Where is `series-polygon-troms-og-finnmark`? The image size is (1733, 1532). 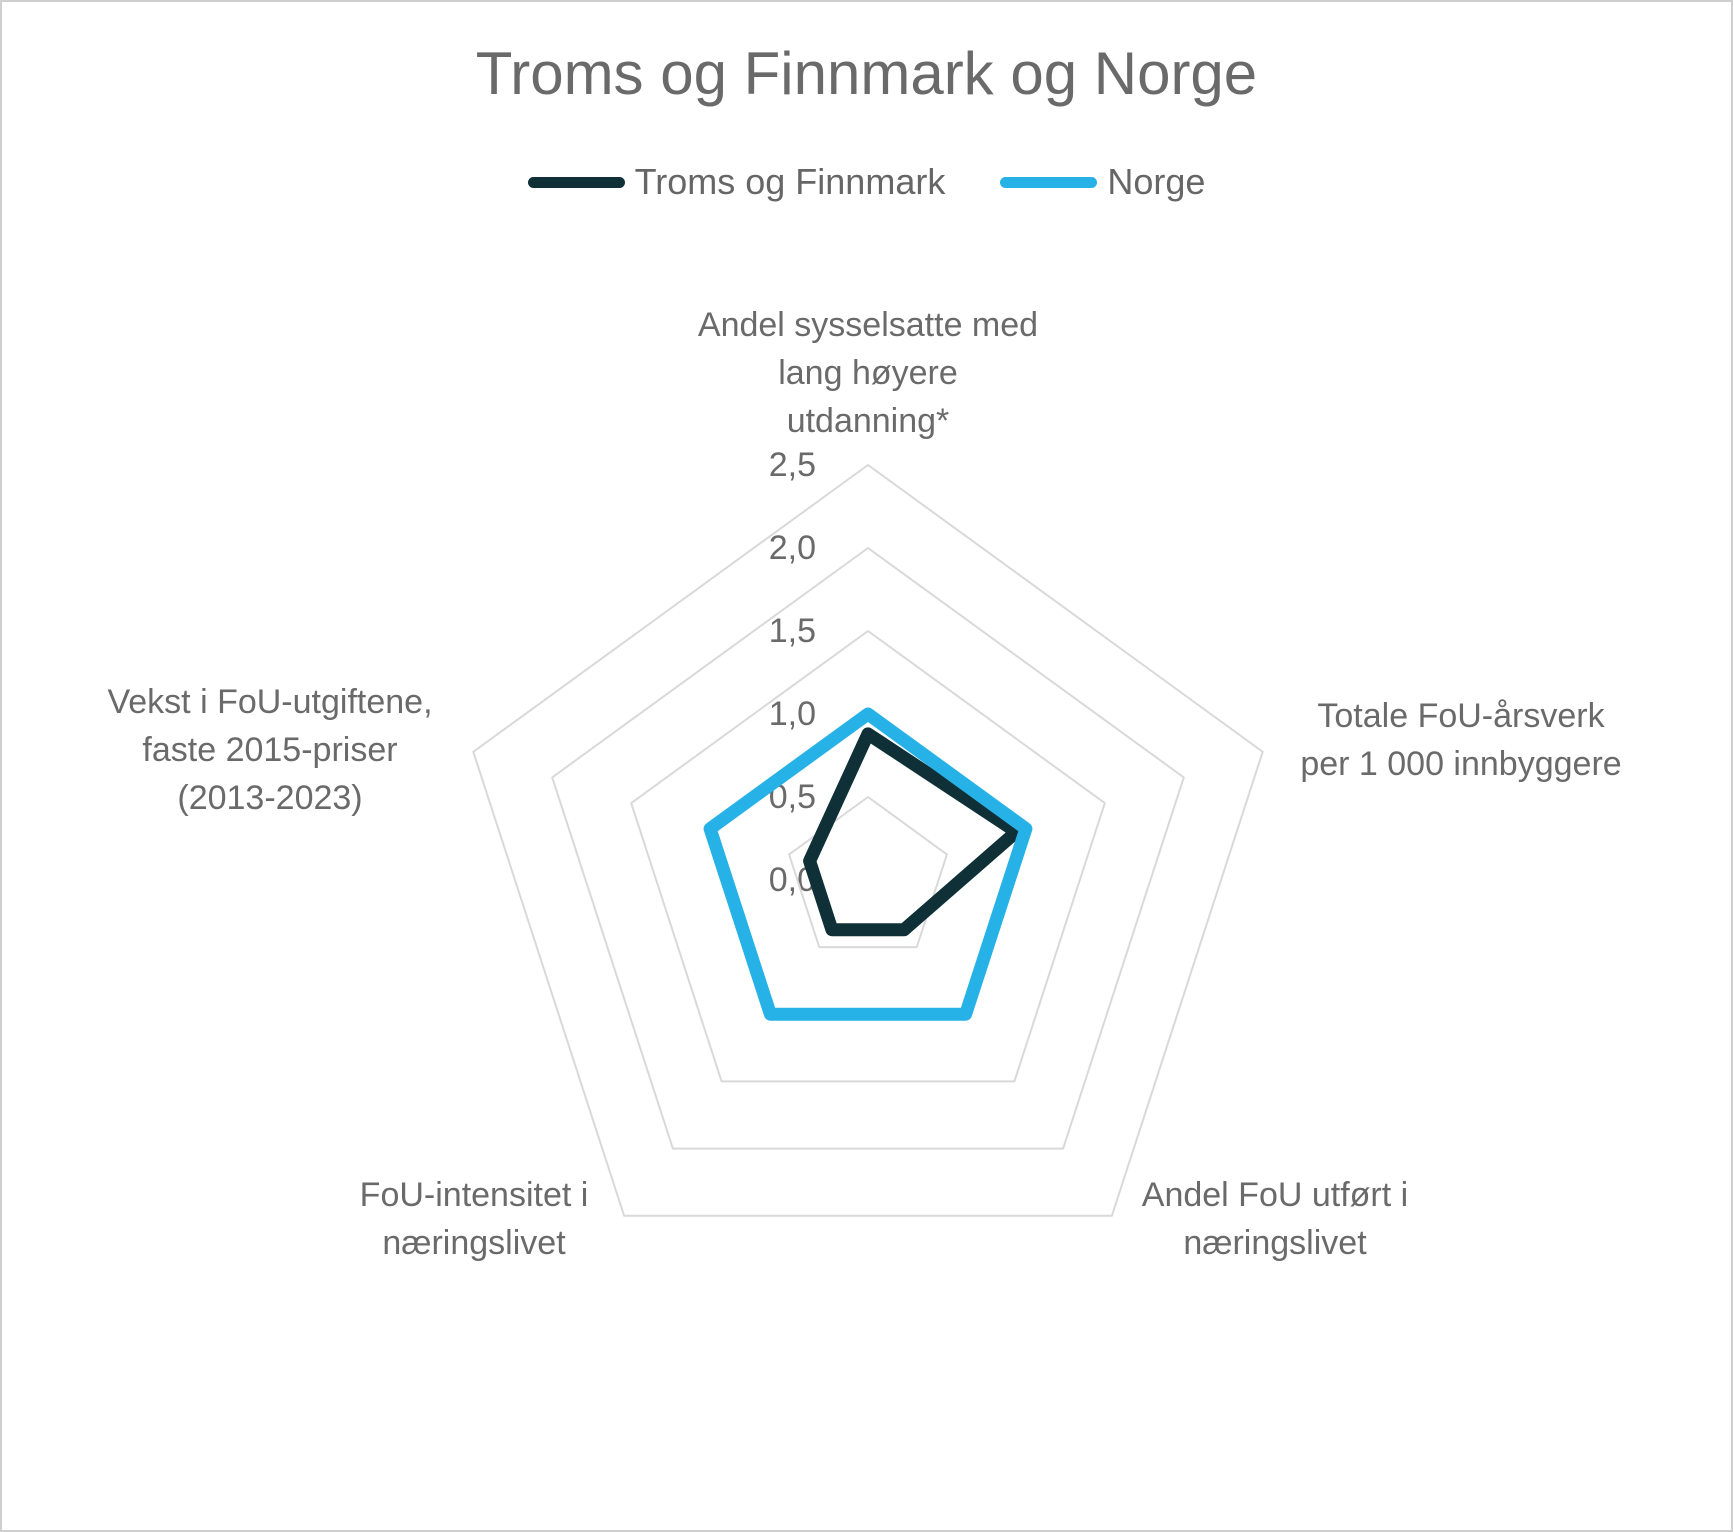
series-polygon-troms-og-finnmark is located at coordinates (913, 832).